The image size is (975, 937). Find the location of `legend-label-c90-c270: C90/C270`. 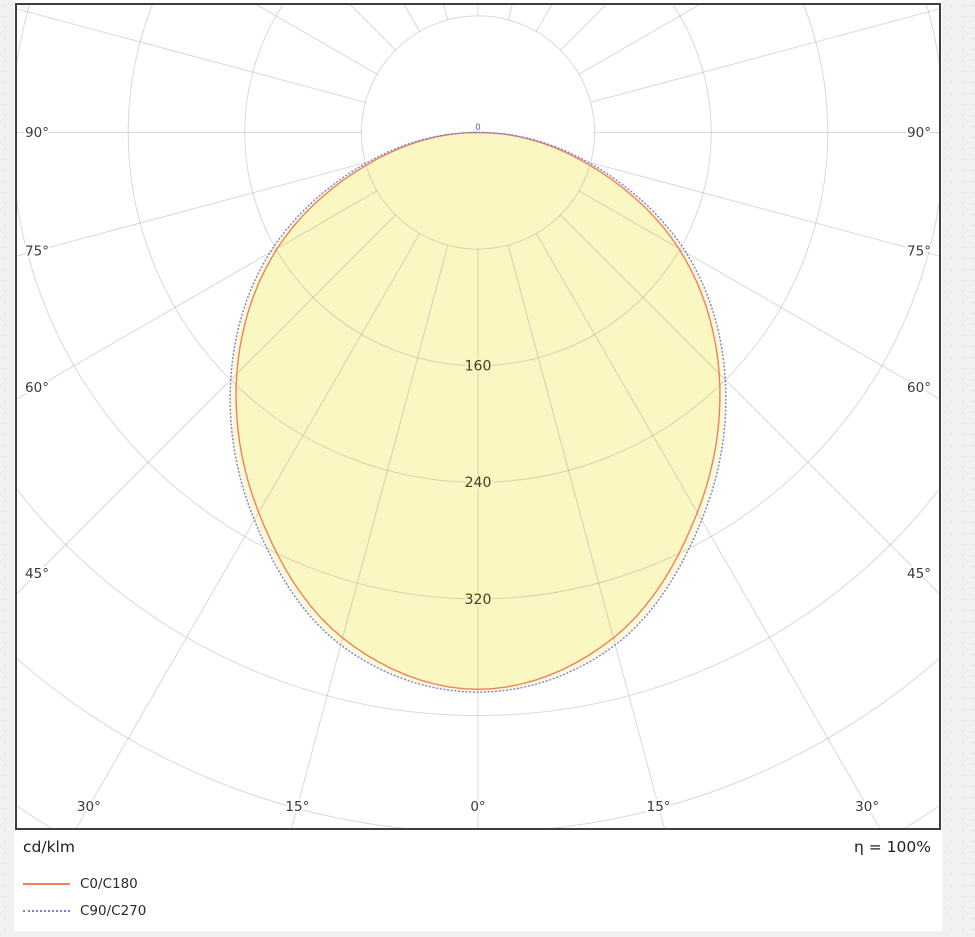

legend-label-c90-c270: C90/C270 is located at coordinates (113, 911).